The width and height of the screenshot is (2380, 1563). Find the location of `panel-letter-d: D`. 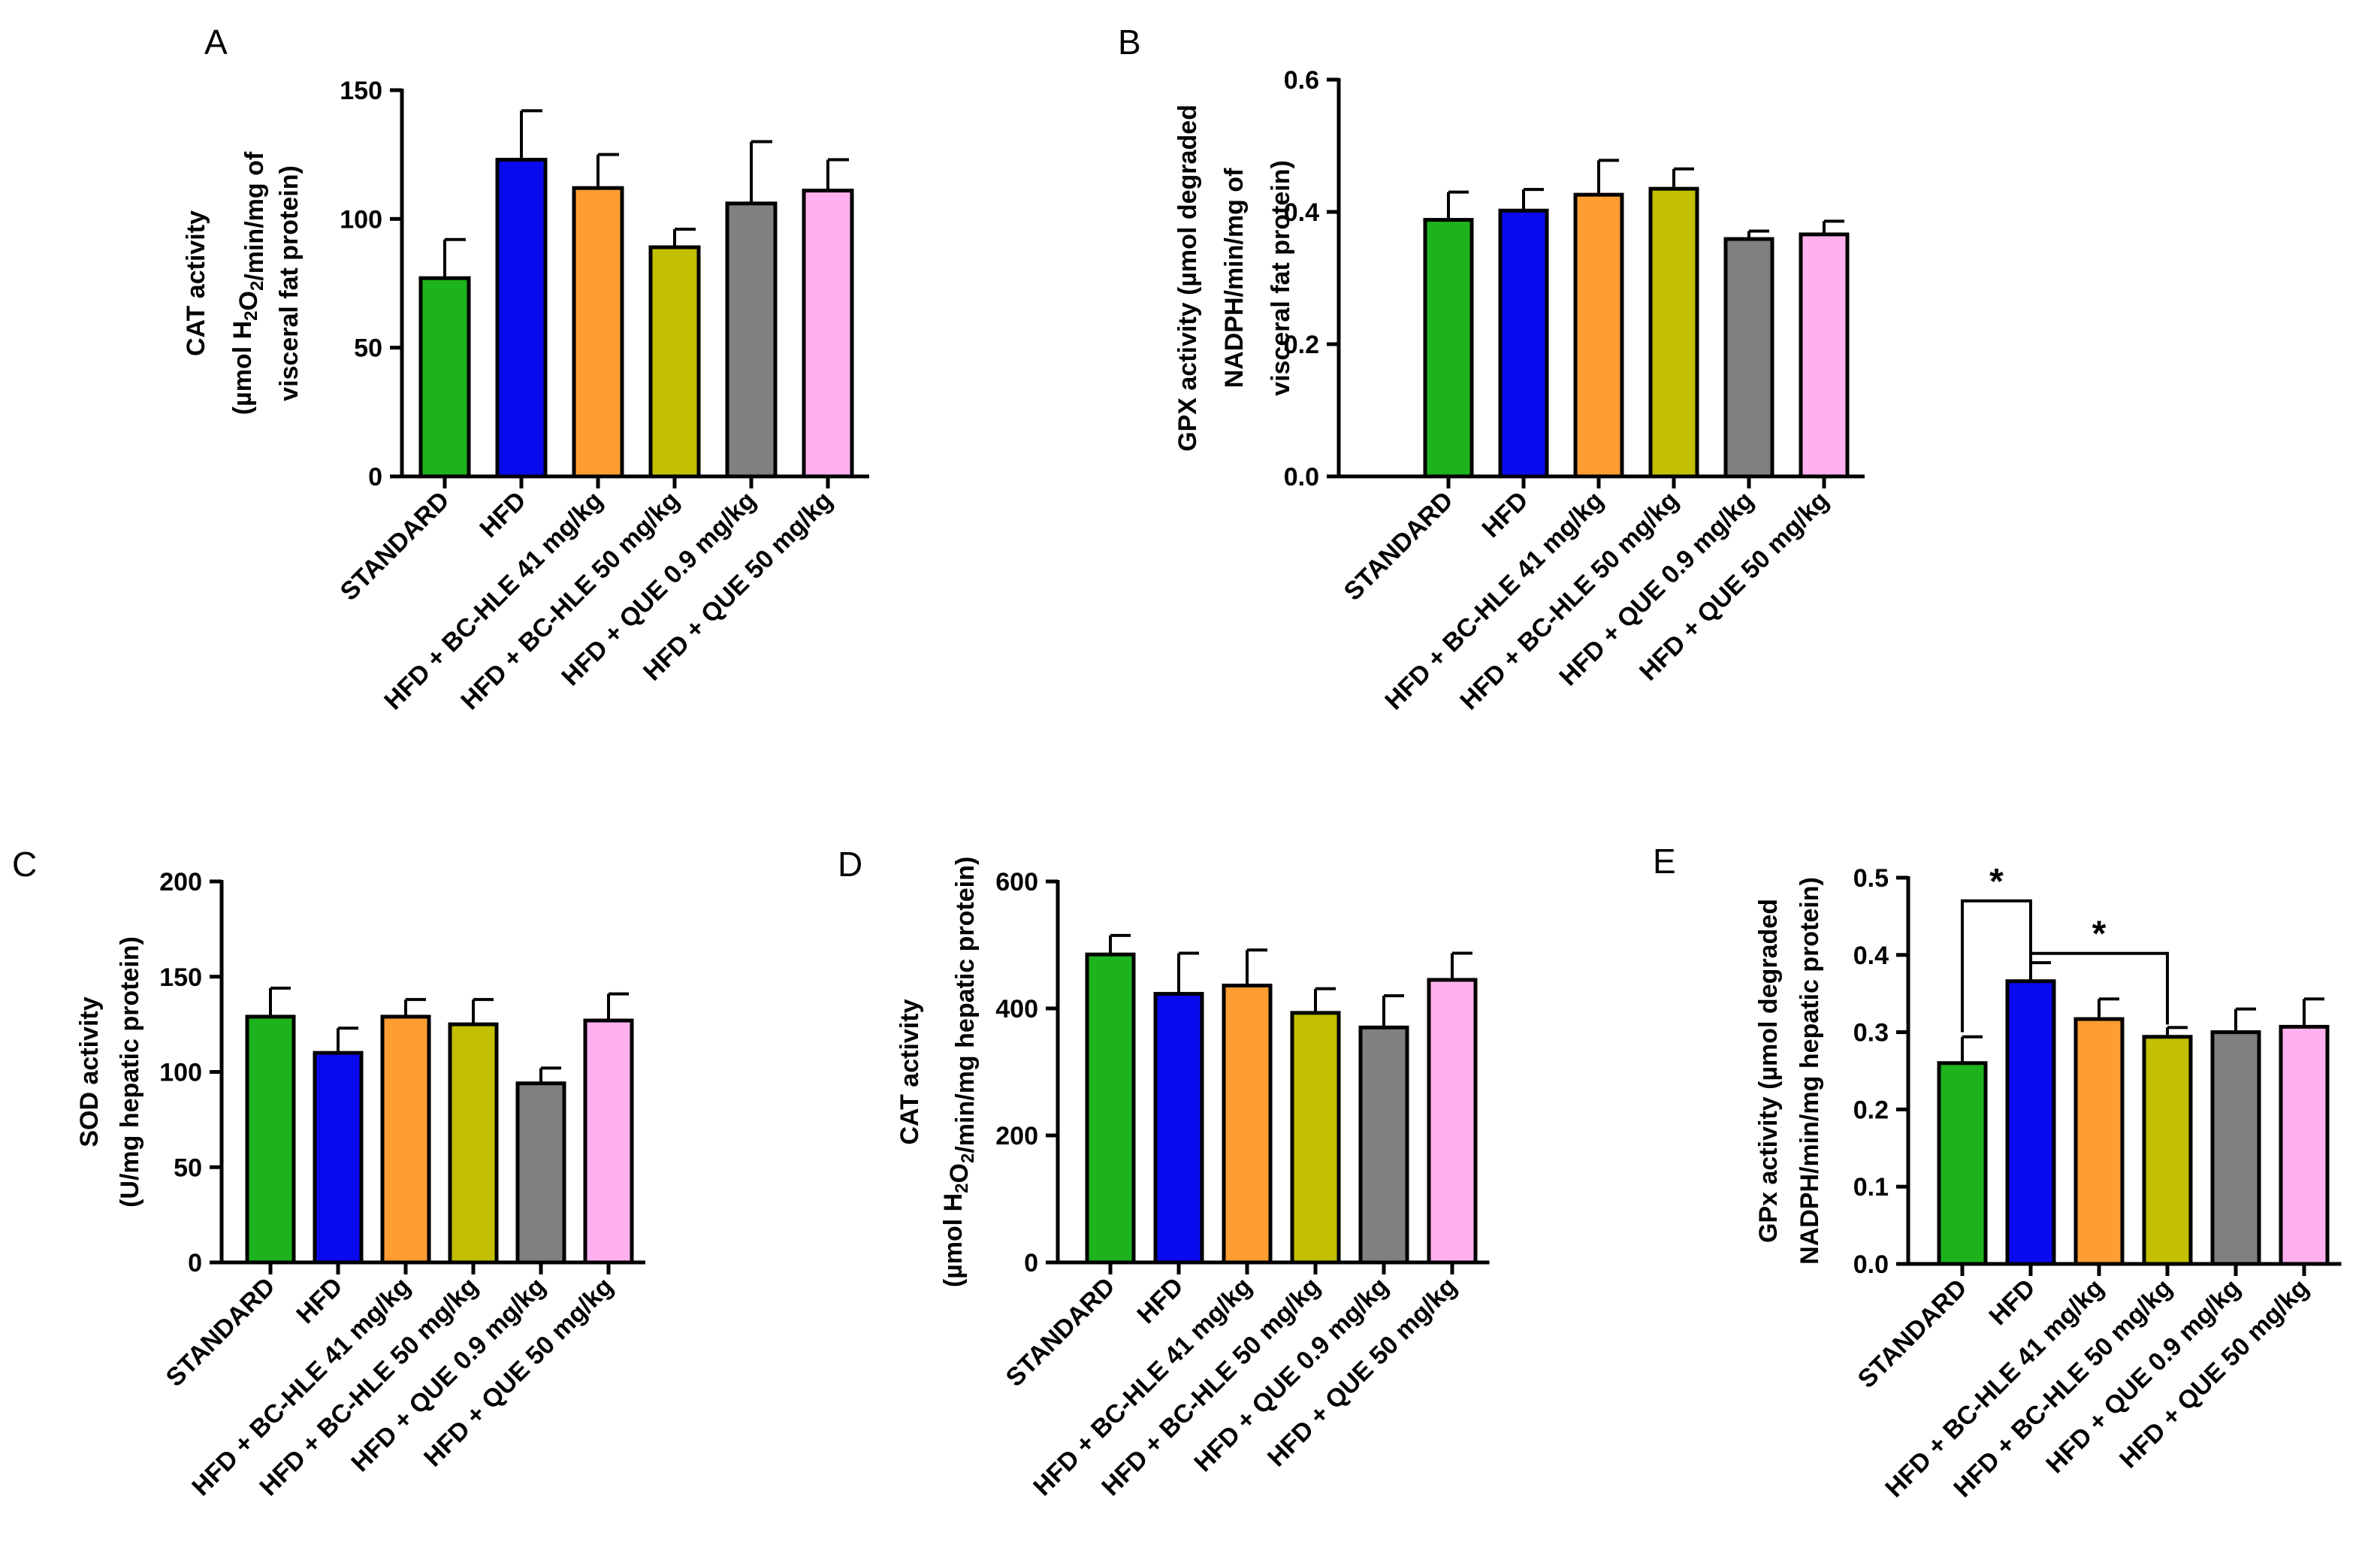

panel-letter-d: D is located at coordinates (850, 864).